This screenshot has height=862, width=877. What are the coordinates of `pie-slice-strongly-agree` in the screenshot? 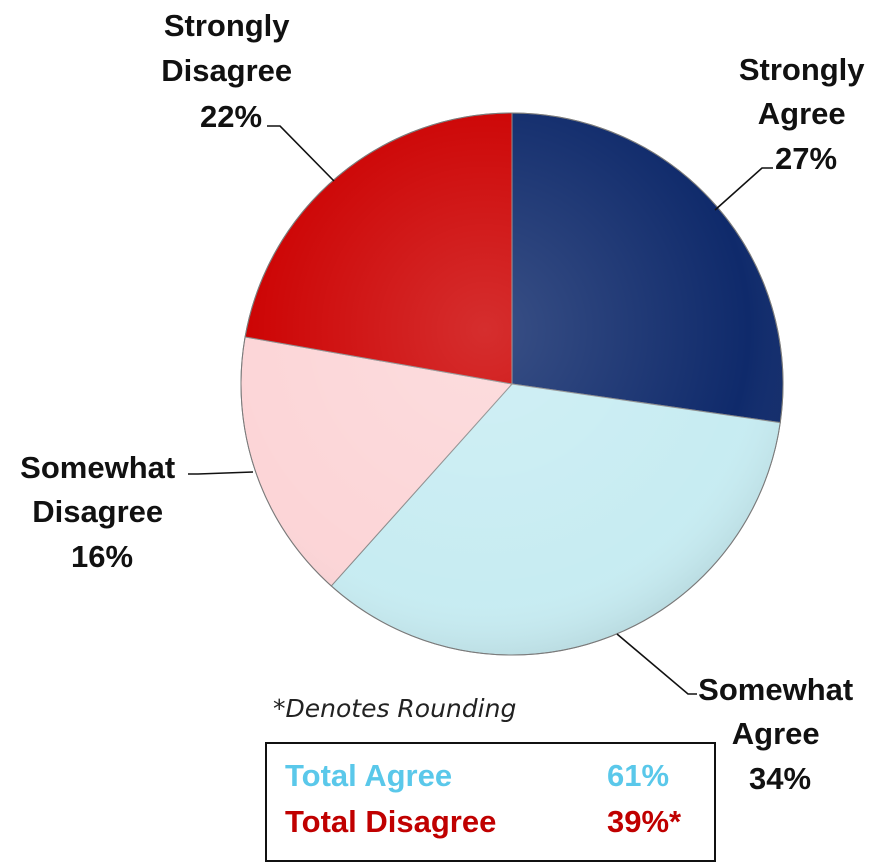 It's located at (647, 268).